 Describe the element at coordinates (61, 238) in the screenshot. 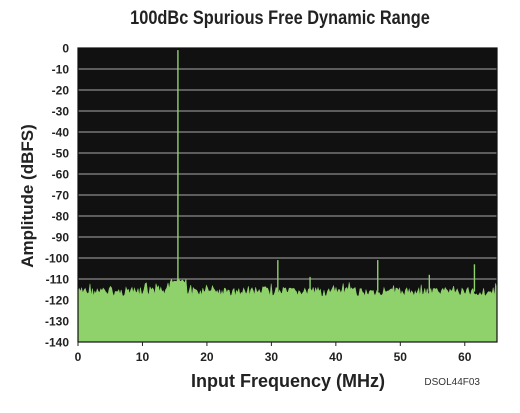

I see `y-tick-label: -90` at that location.